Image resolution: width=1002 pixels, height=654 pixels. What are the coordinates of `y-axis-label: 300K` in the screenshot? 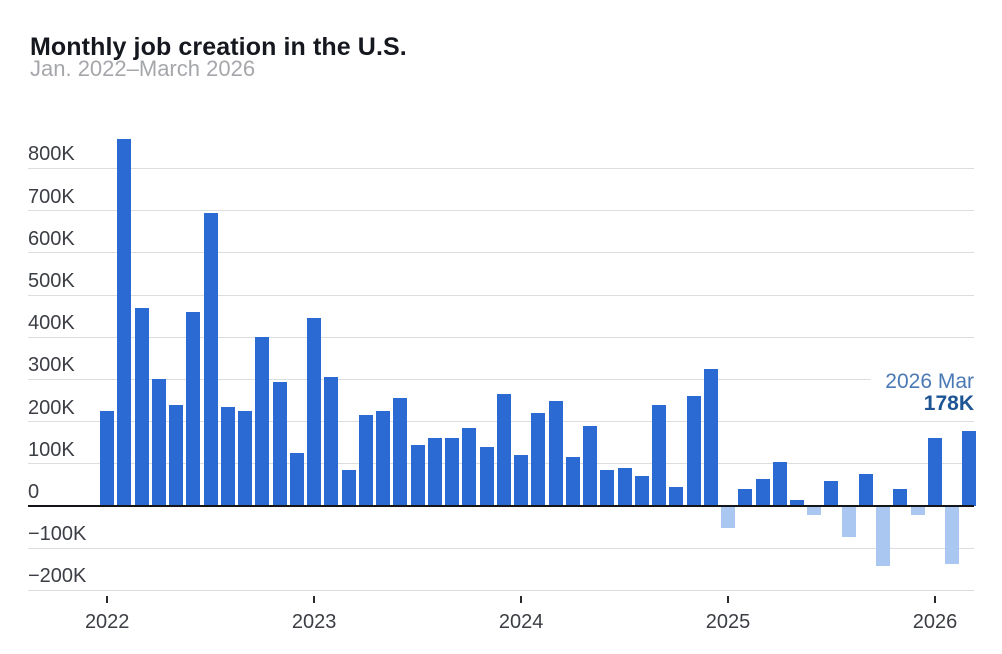 It's located at (51, 365).